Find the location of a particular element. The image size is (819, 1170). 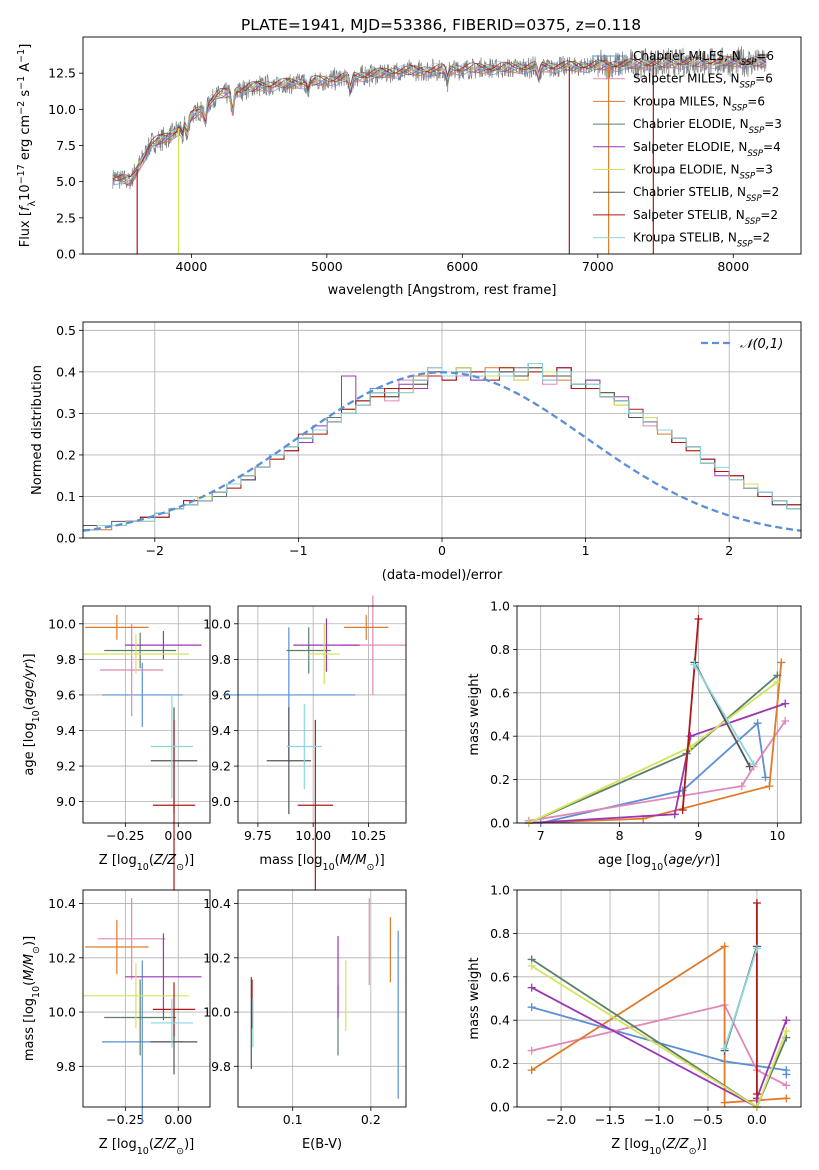

legend-label-main: Chabrier STELIB, N is located at coordinates (689, 192).